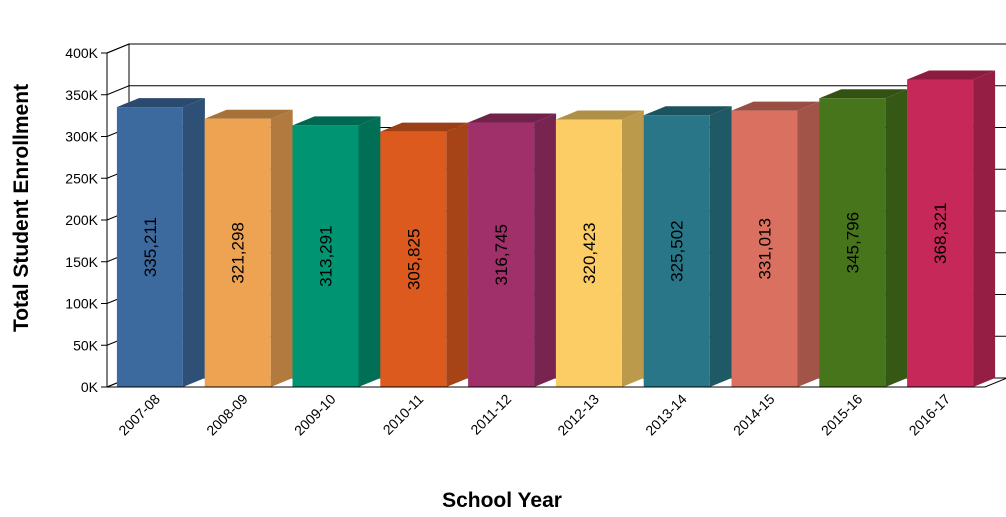  I want to click on y-axis-title: Total Student Enrollment, so click(21, 208).